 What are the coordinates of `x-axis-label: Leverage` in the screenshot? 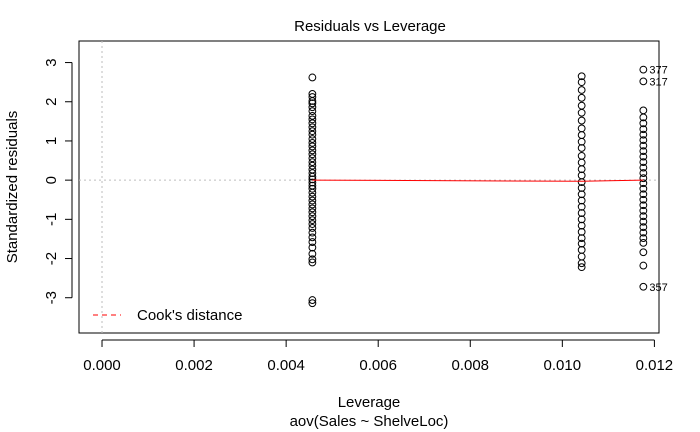 It's located at (369, 402).